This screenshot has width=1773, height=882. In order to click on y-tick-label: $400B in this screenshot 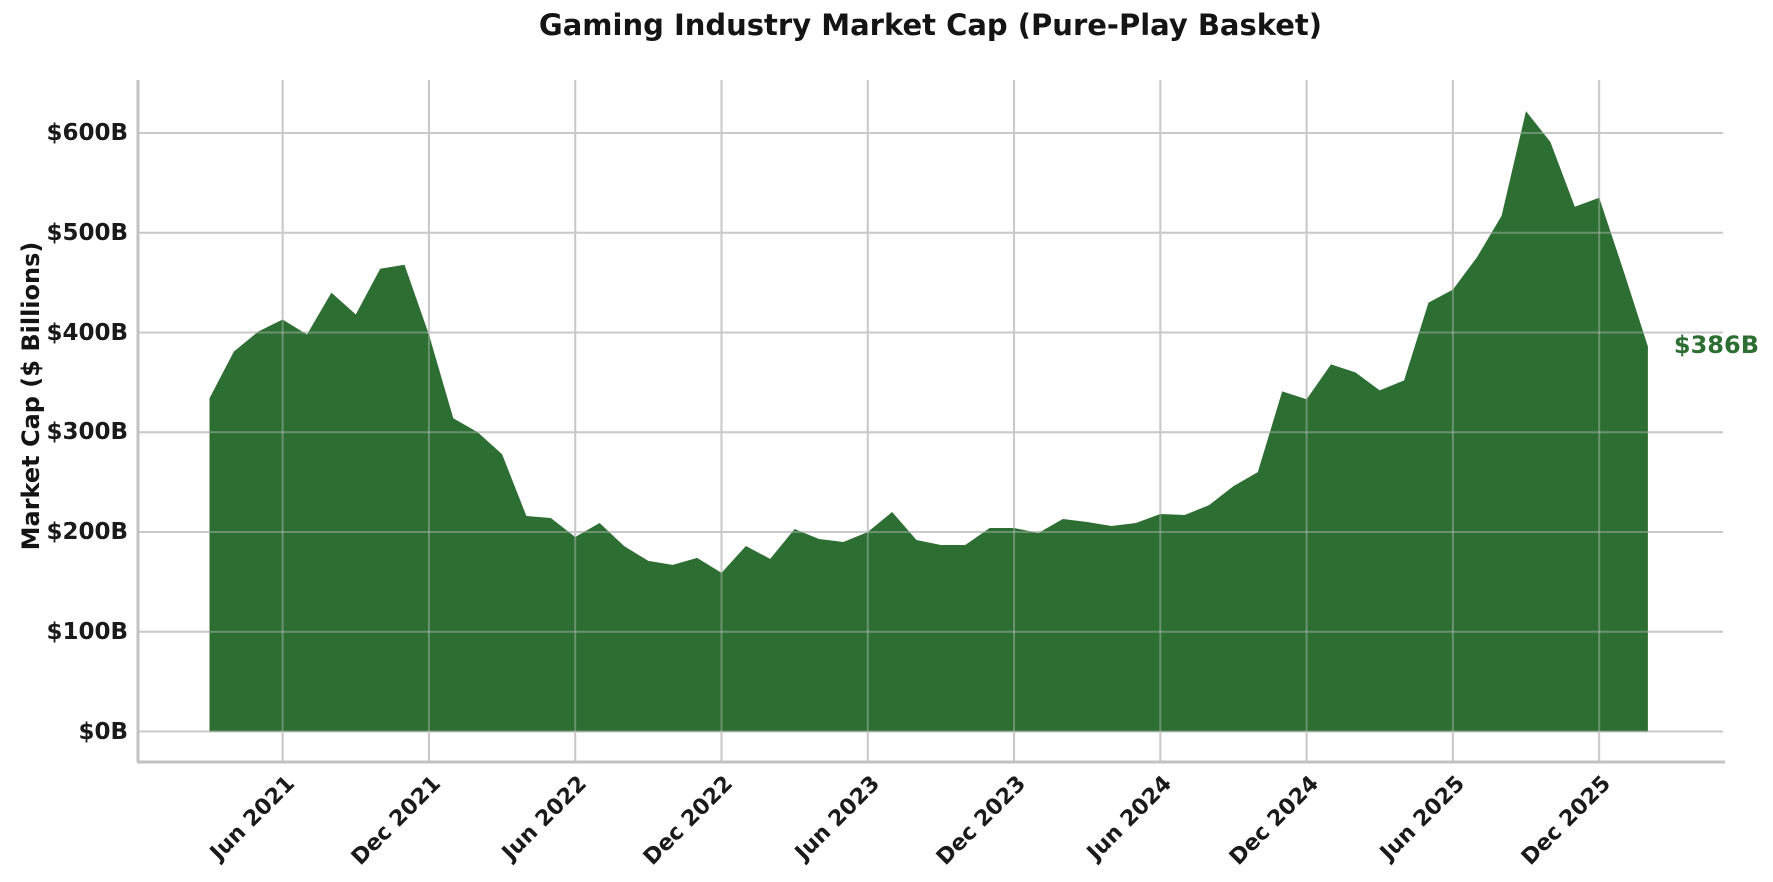, I will do `click(87, 332)`.